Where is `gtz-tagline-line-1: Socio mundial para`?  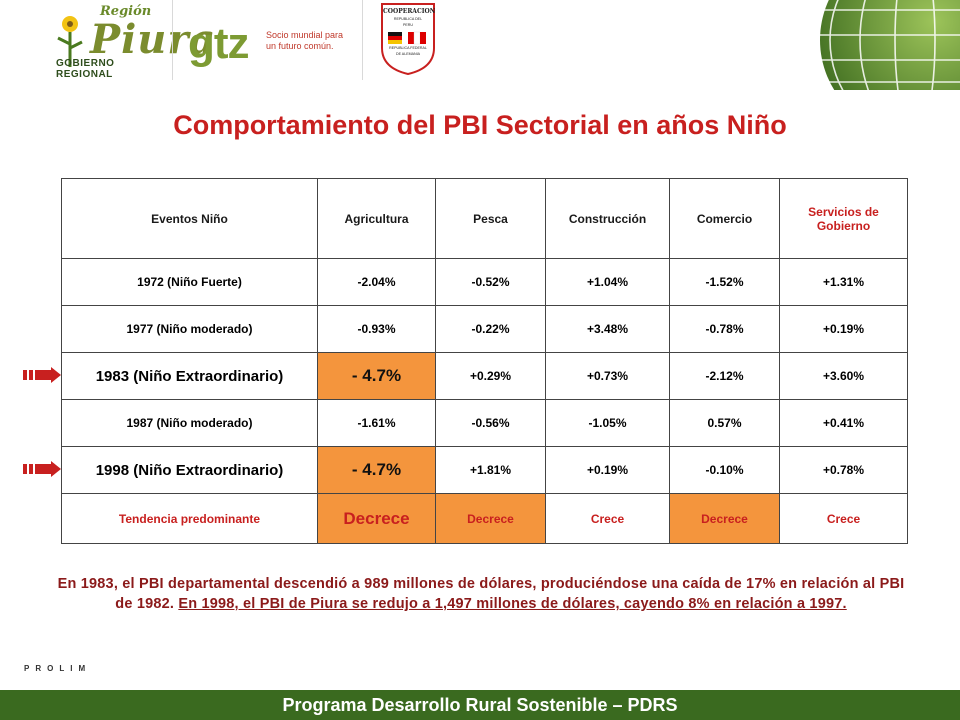
gtz-tagline-line-1: Socio mundial para is located at coordinates (305, 35).